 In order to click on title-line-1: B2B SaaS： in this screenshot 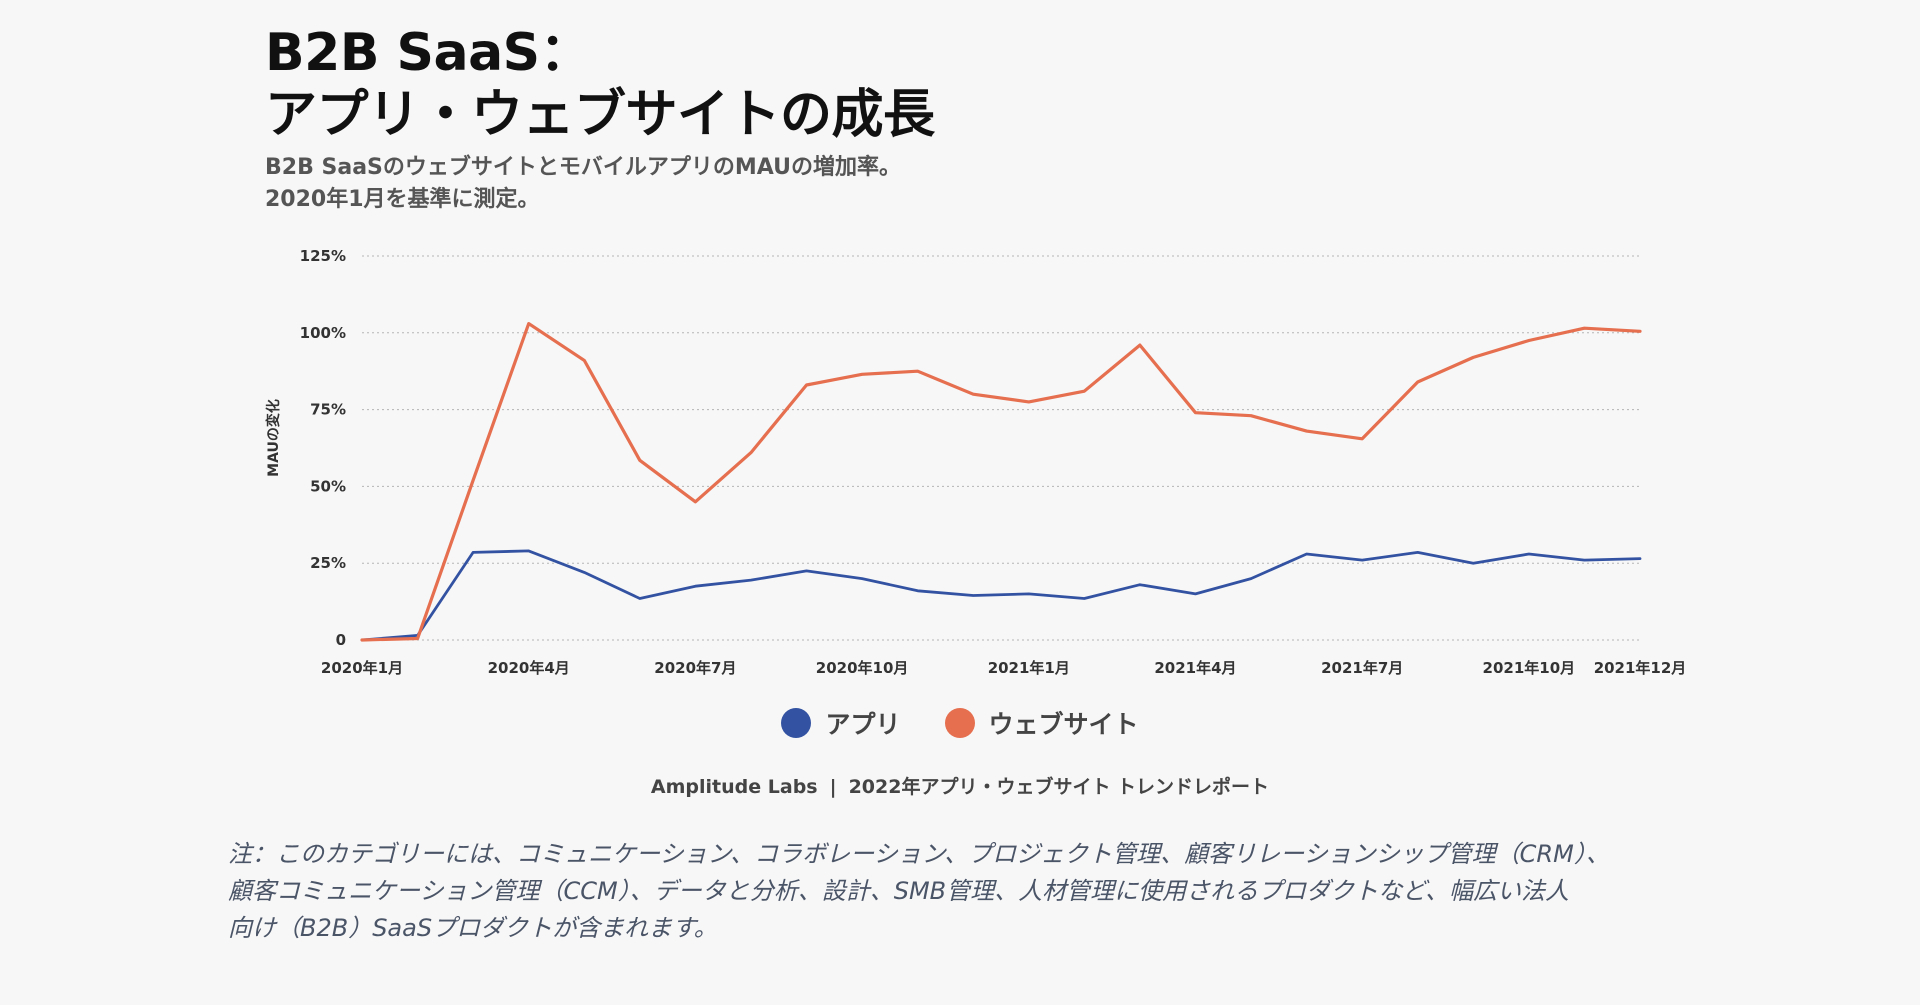, I will do `click(428, 53)`.